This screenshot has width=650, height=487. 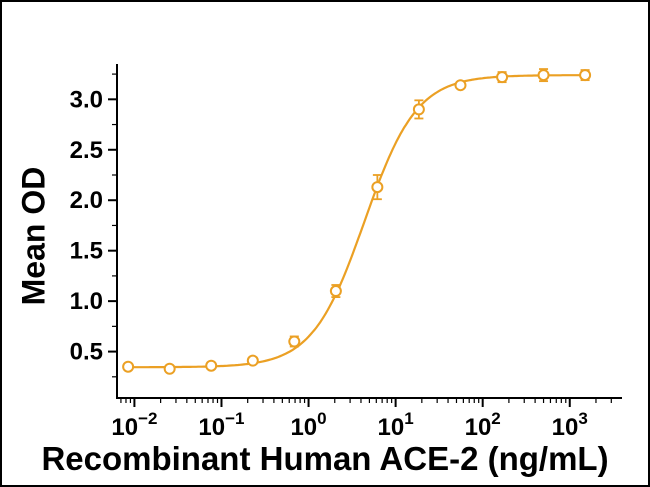 What do you see at coordinates (308, 425) in the screenshot?
I see `x-tick-label: 10⁰` at bounding box center [308, 425].